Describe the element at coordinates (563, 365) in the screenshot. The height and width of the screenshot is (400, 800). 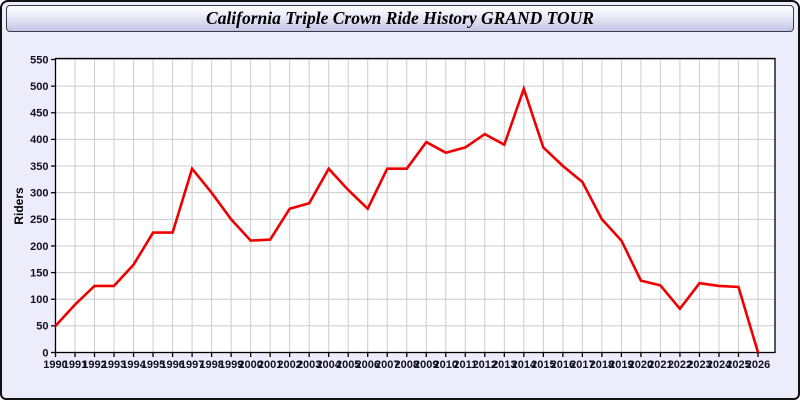
I see `x-axis-tick-label: 2016` at that location.